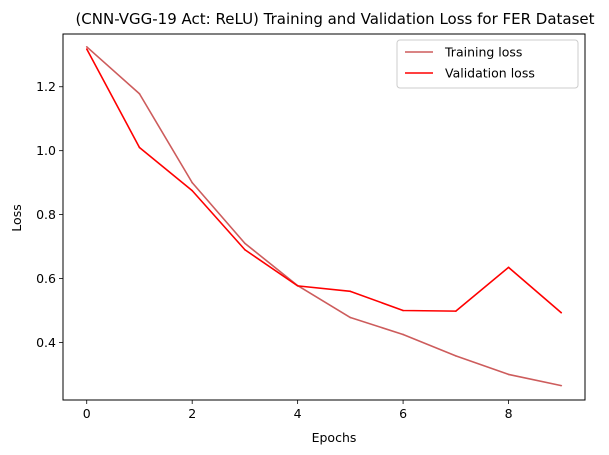 The image size is (609, 455). What do you see at coordinates (16, 217) in the screenshot?
I see `y-axis-label: Loss` at bounding box center [16, 217].